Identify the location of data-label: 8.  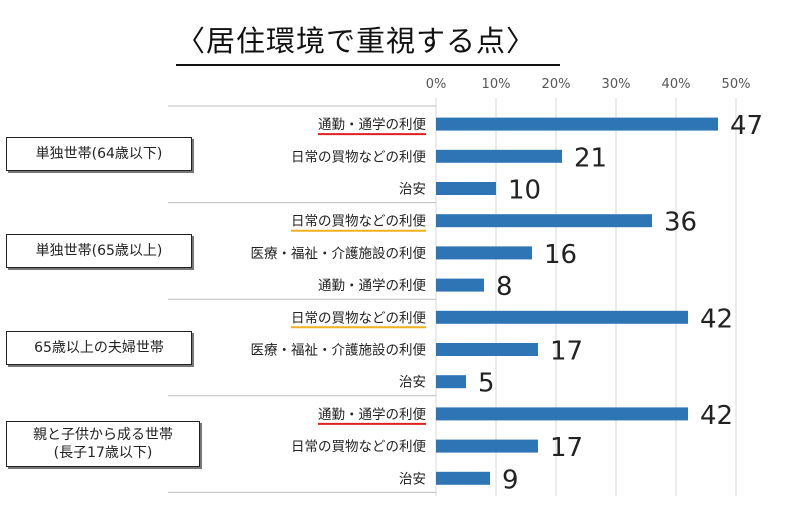
(504, 287).